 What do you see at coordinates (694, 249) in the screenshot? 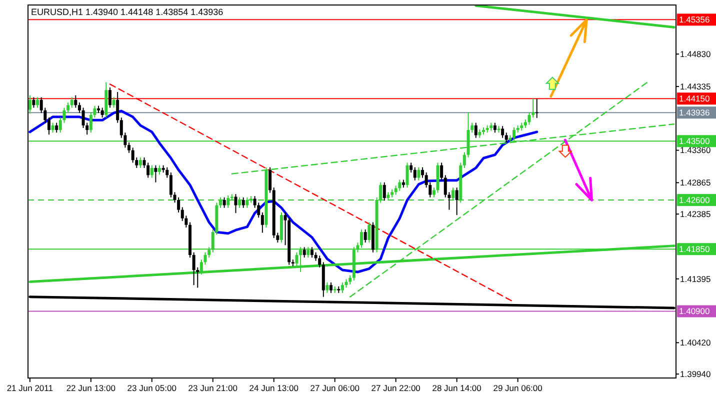
I see `ref-line-label: 1.41850` at bounding box center [694, 249].